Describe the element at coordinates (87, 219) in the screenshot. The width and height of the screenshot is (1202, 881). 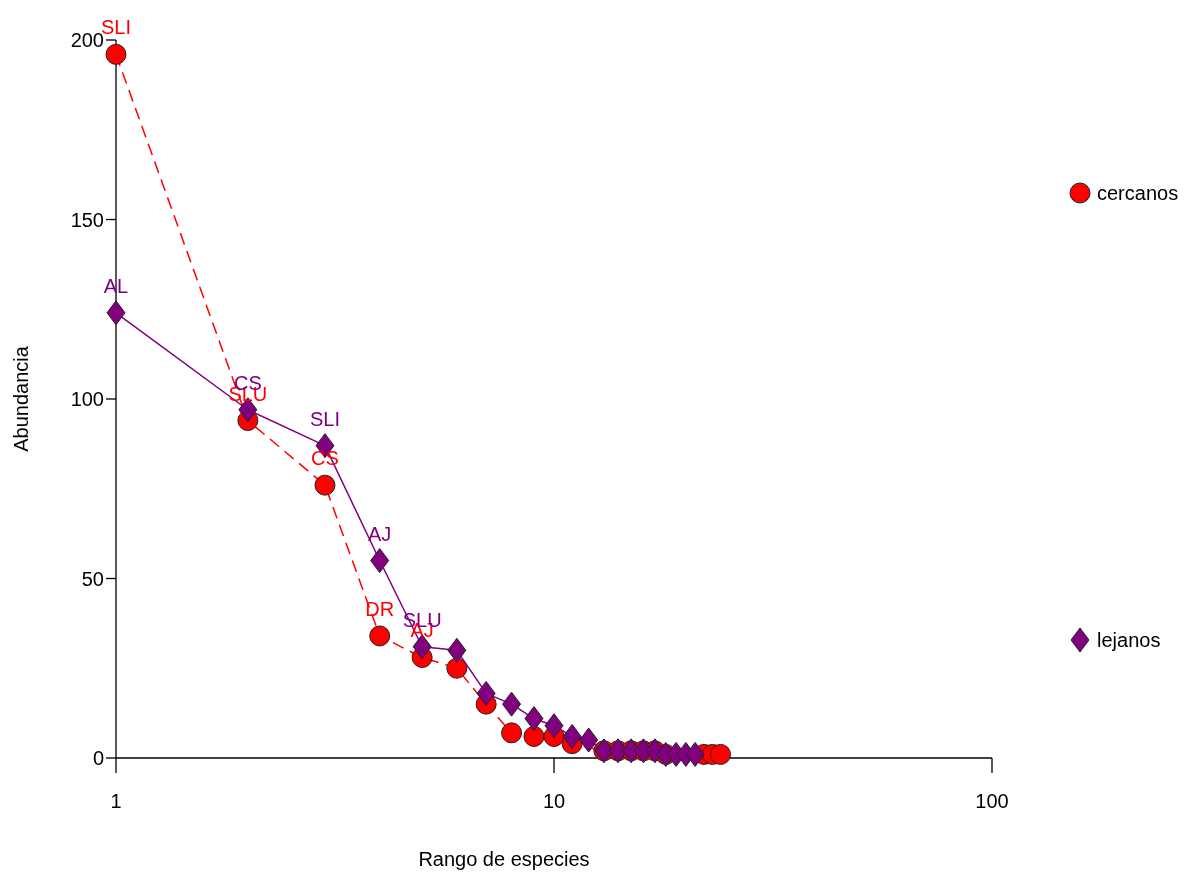
I see `y-tick-label: 150` at that location.